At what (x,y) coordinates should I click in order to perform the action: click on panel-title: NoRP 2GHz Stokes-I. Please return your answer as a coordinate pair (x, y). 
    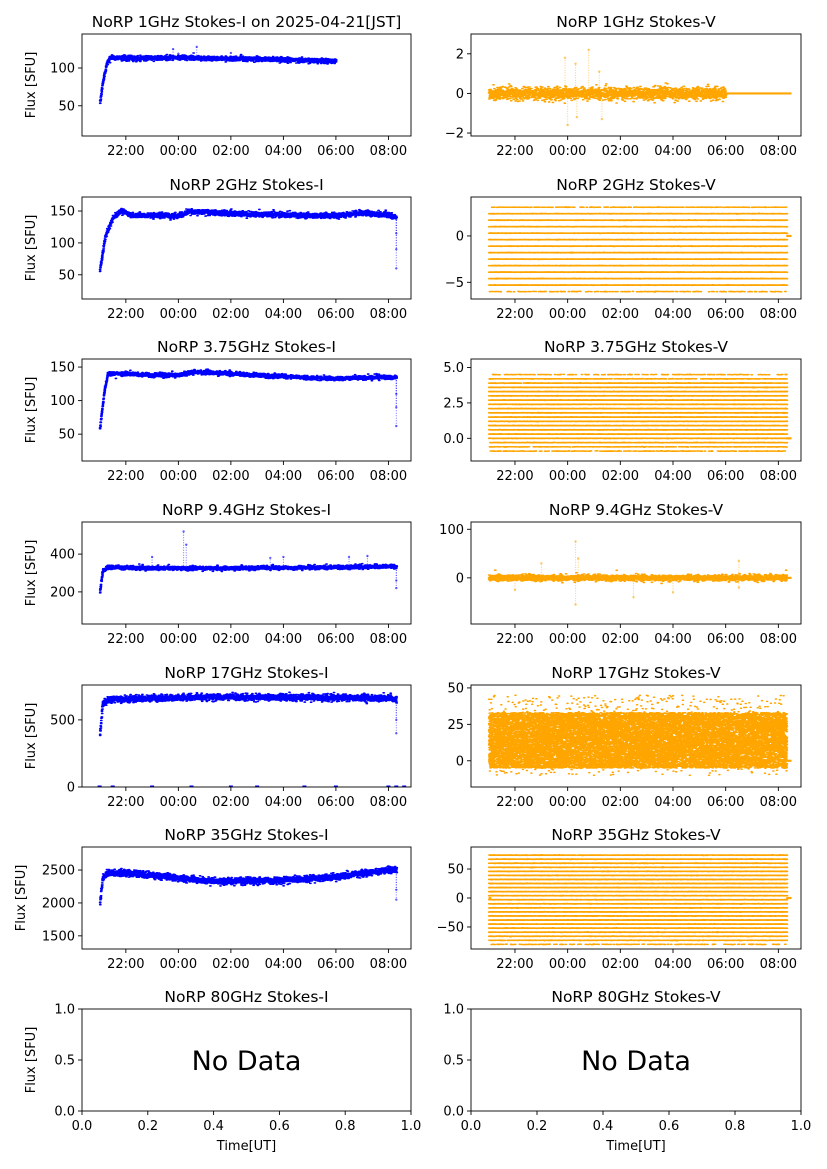
    Looking at the image, I should click on (246, 185).